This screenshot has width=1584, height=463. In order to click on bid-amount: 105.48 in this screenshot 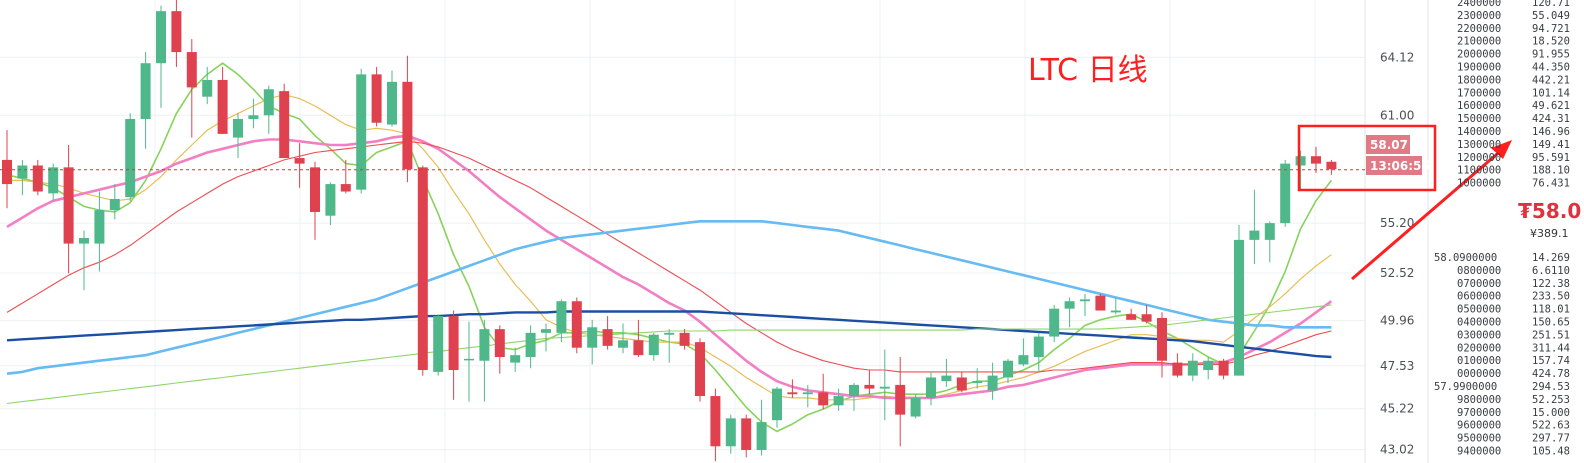, I will do `click(1551, 452)`.